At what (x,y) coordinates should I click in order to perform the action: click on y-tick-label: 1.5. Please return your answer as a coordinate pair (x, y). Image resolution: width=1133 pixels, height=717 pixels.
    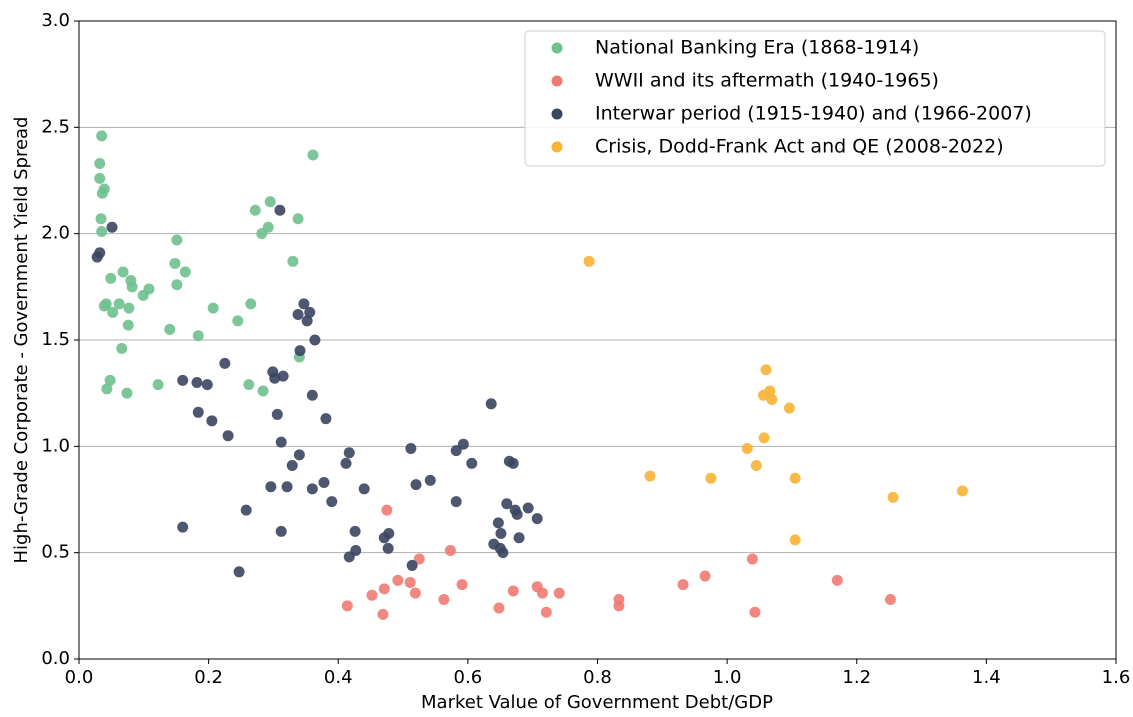
    Looking at the image, I should click on (55, 339).